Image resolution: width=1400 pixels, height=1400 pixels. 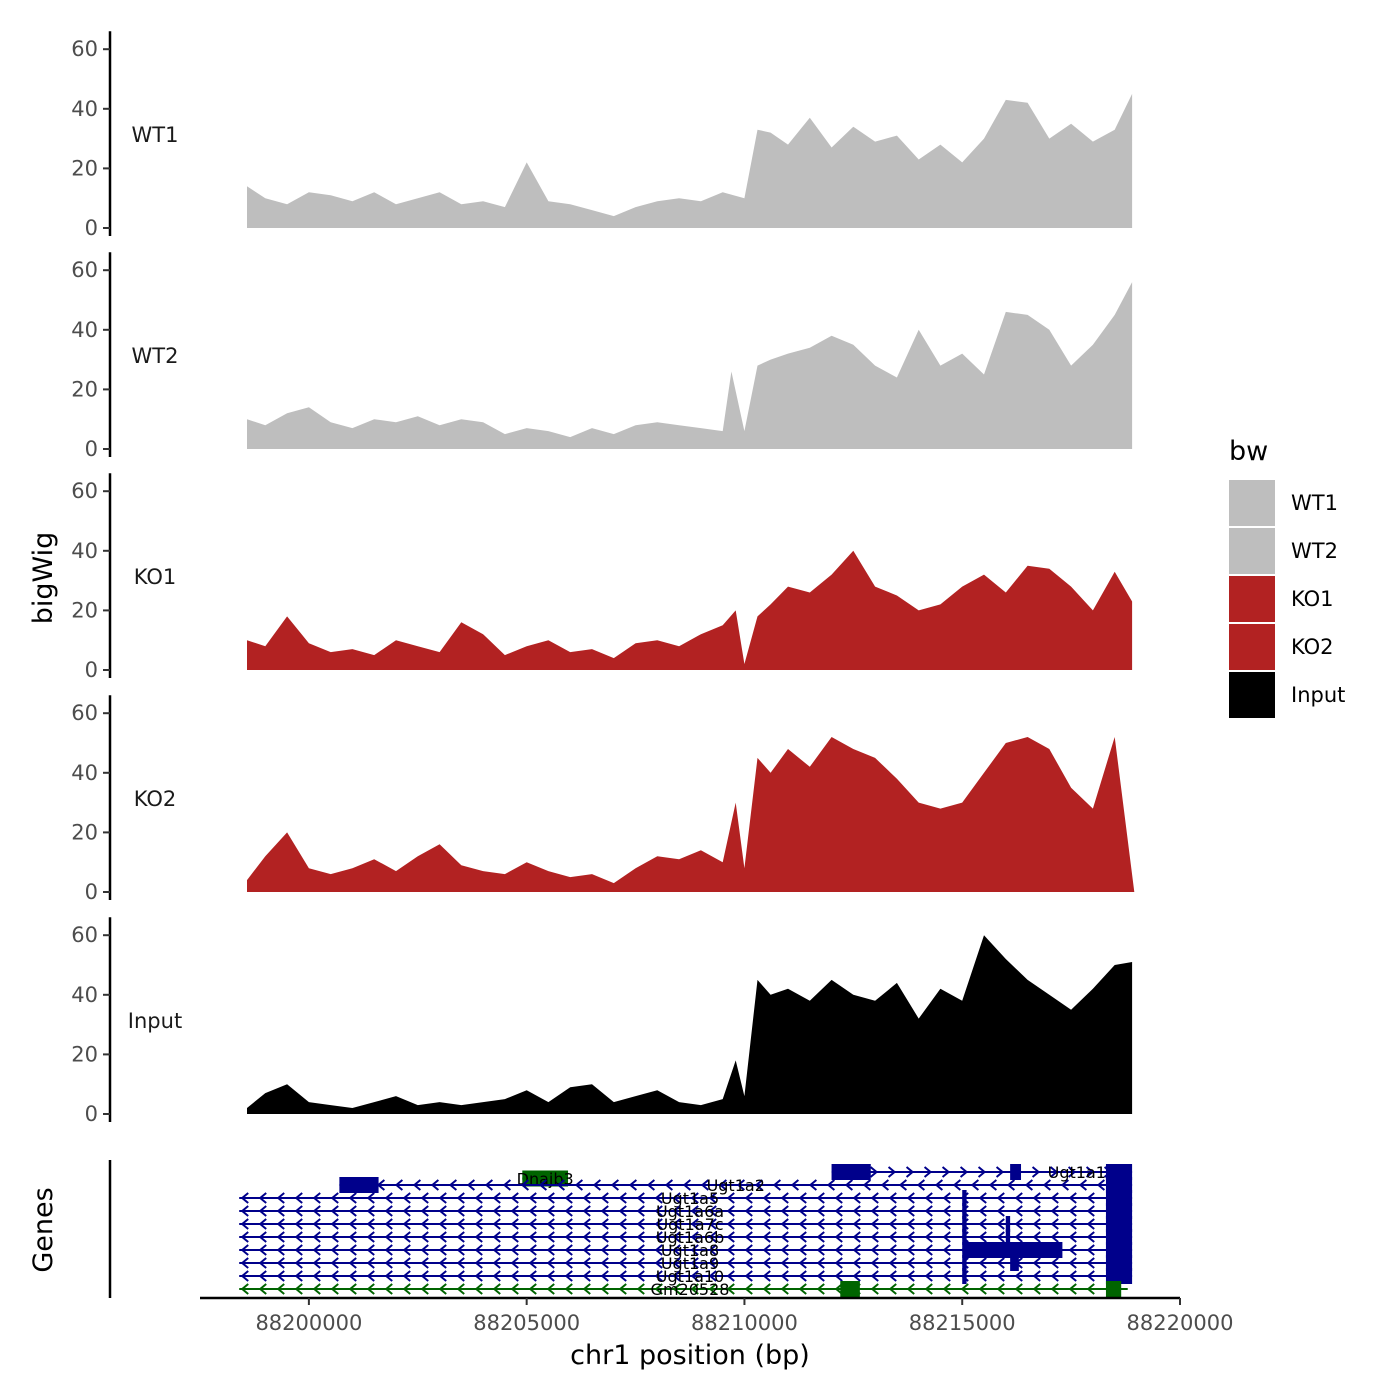 What do you see at coordinates (690, 365) in the screenshot?
I see `area-wt2` at bounding box center [690, 365].